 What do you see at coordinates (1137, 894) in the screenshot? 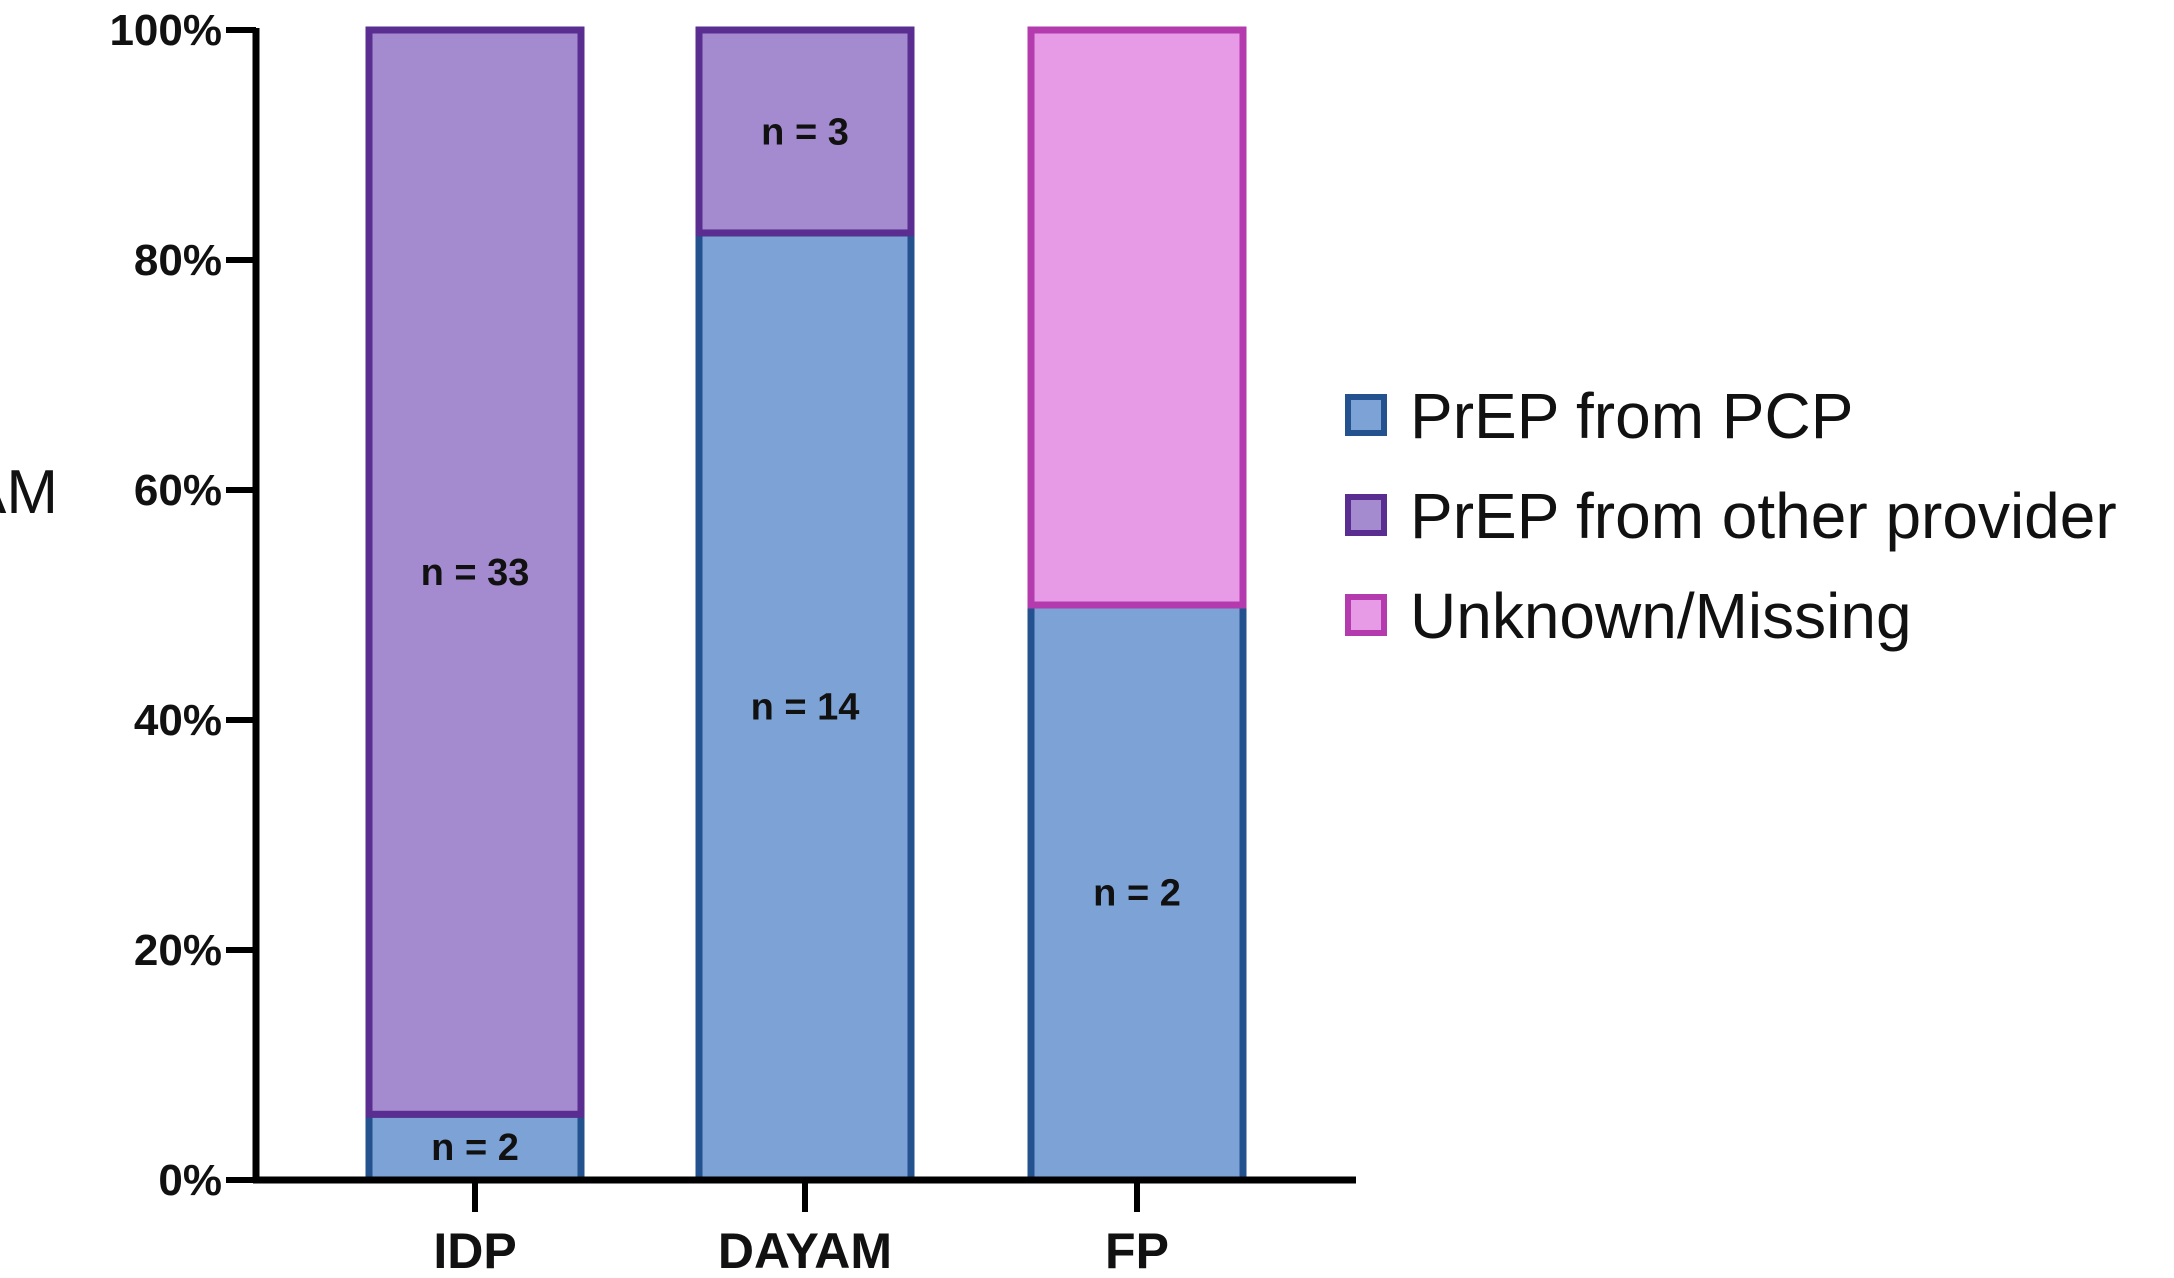
I see `segment-label-fp-prep-from-pcp: n = 2` at bounding box center [1137, 894].